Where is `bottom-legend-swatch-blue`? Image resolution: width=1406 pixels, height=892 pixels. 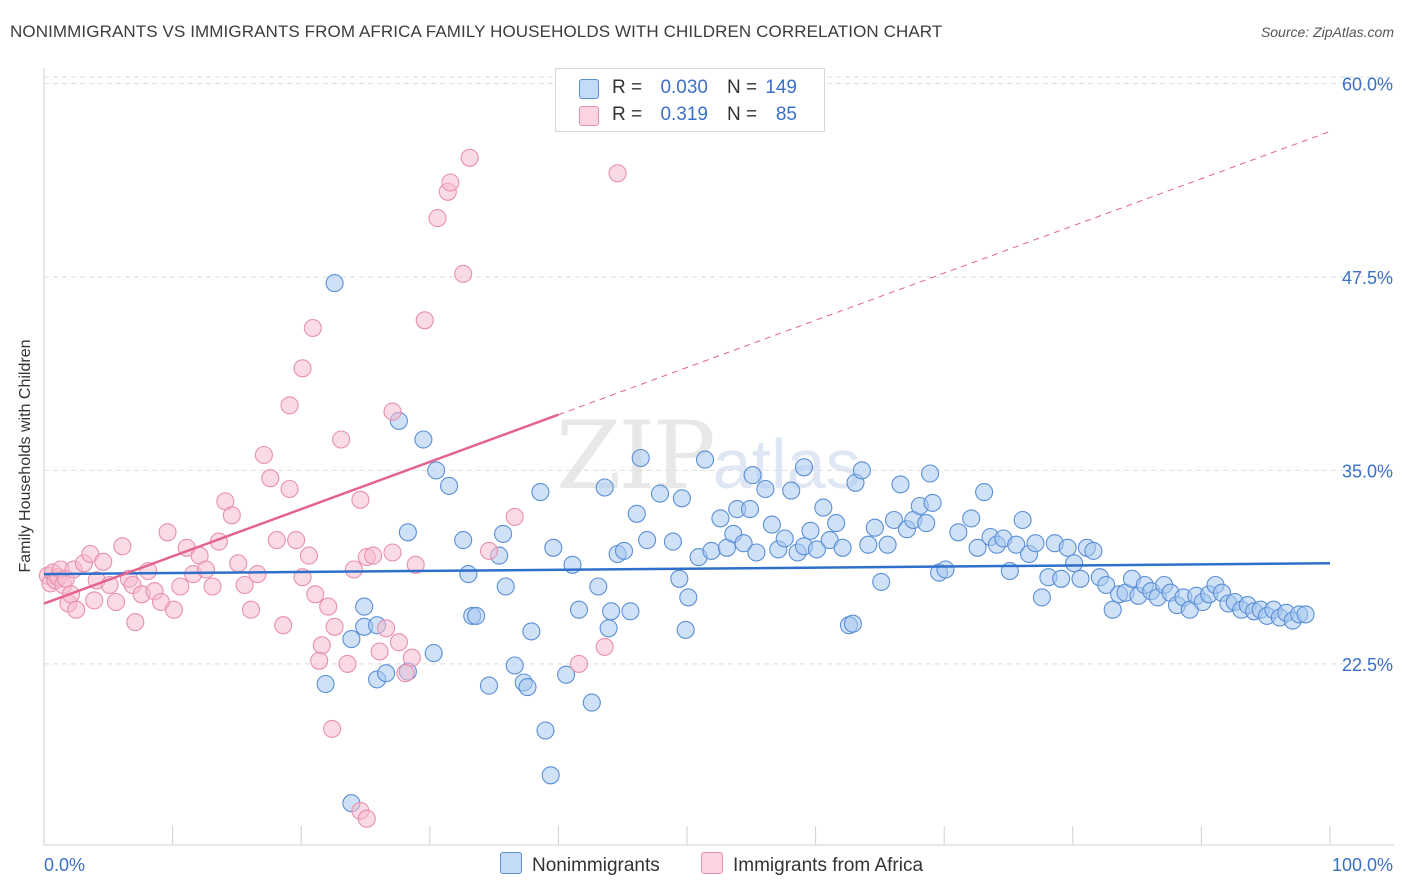
bottom-legend-swatch-blue is located at coordinates (511, 863).